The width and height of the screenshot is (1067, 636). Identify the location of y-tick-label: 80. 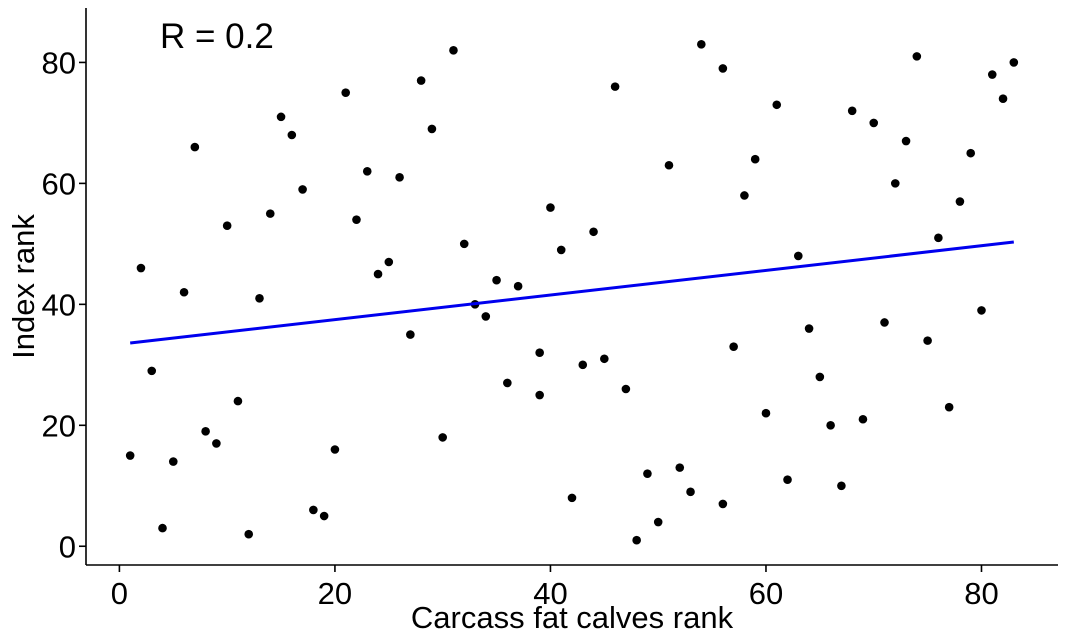
(59, 62).